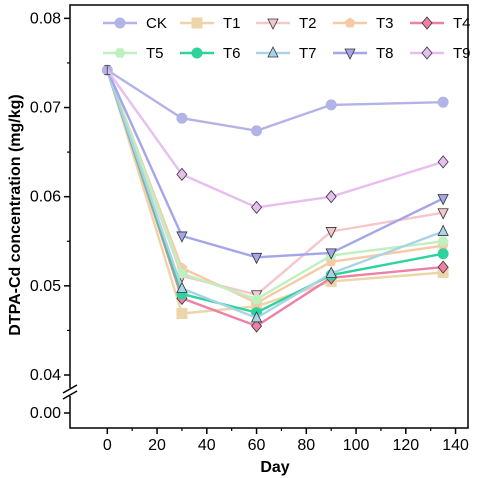 The width and height of the screenshot is (484, 478). I want to click on legend-item-t8: T8, so click(363, 53).